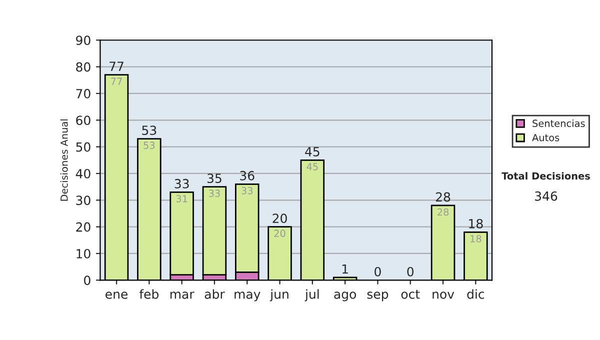 This screenshot has height=340, width=600. Describe the element at coordinates (558, 123) in the screenshot. I see `legend-label: Sentencias` at that location.